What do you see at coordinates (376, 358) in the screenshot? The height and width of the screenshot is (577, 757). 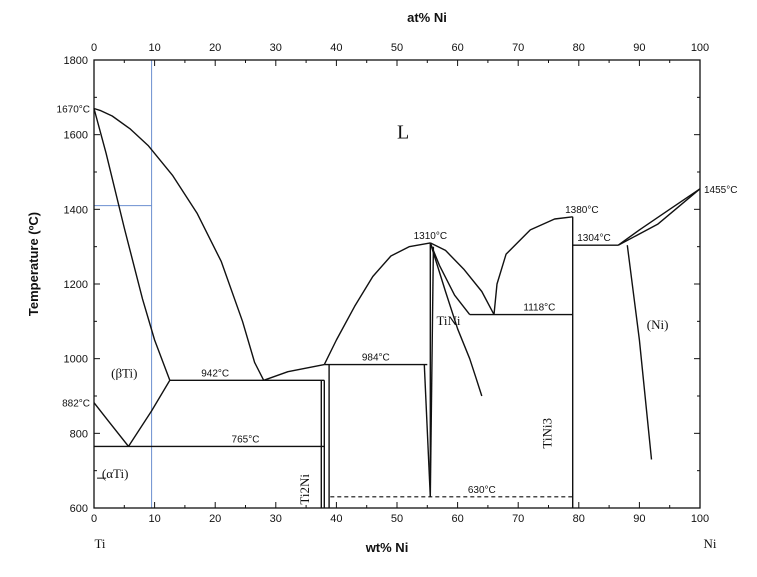 I see `temperature-label: 984°C` at bounding box center [376, 358].